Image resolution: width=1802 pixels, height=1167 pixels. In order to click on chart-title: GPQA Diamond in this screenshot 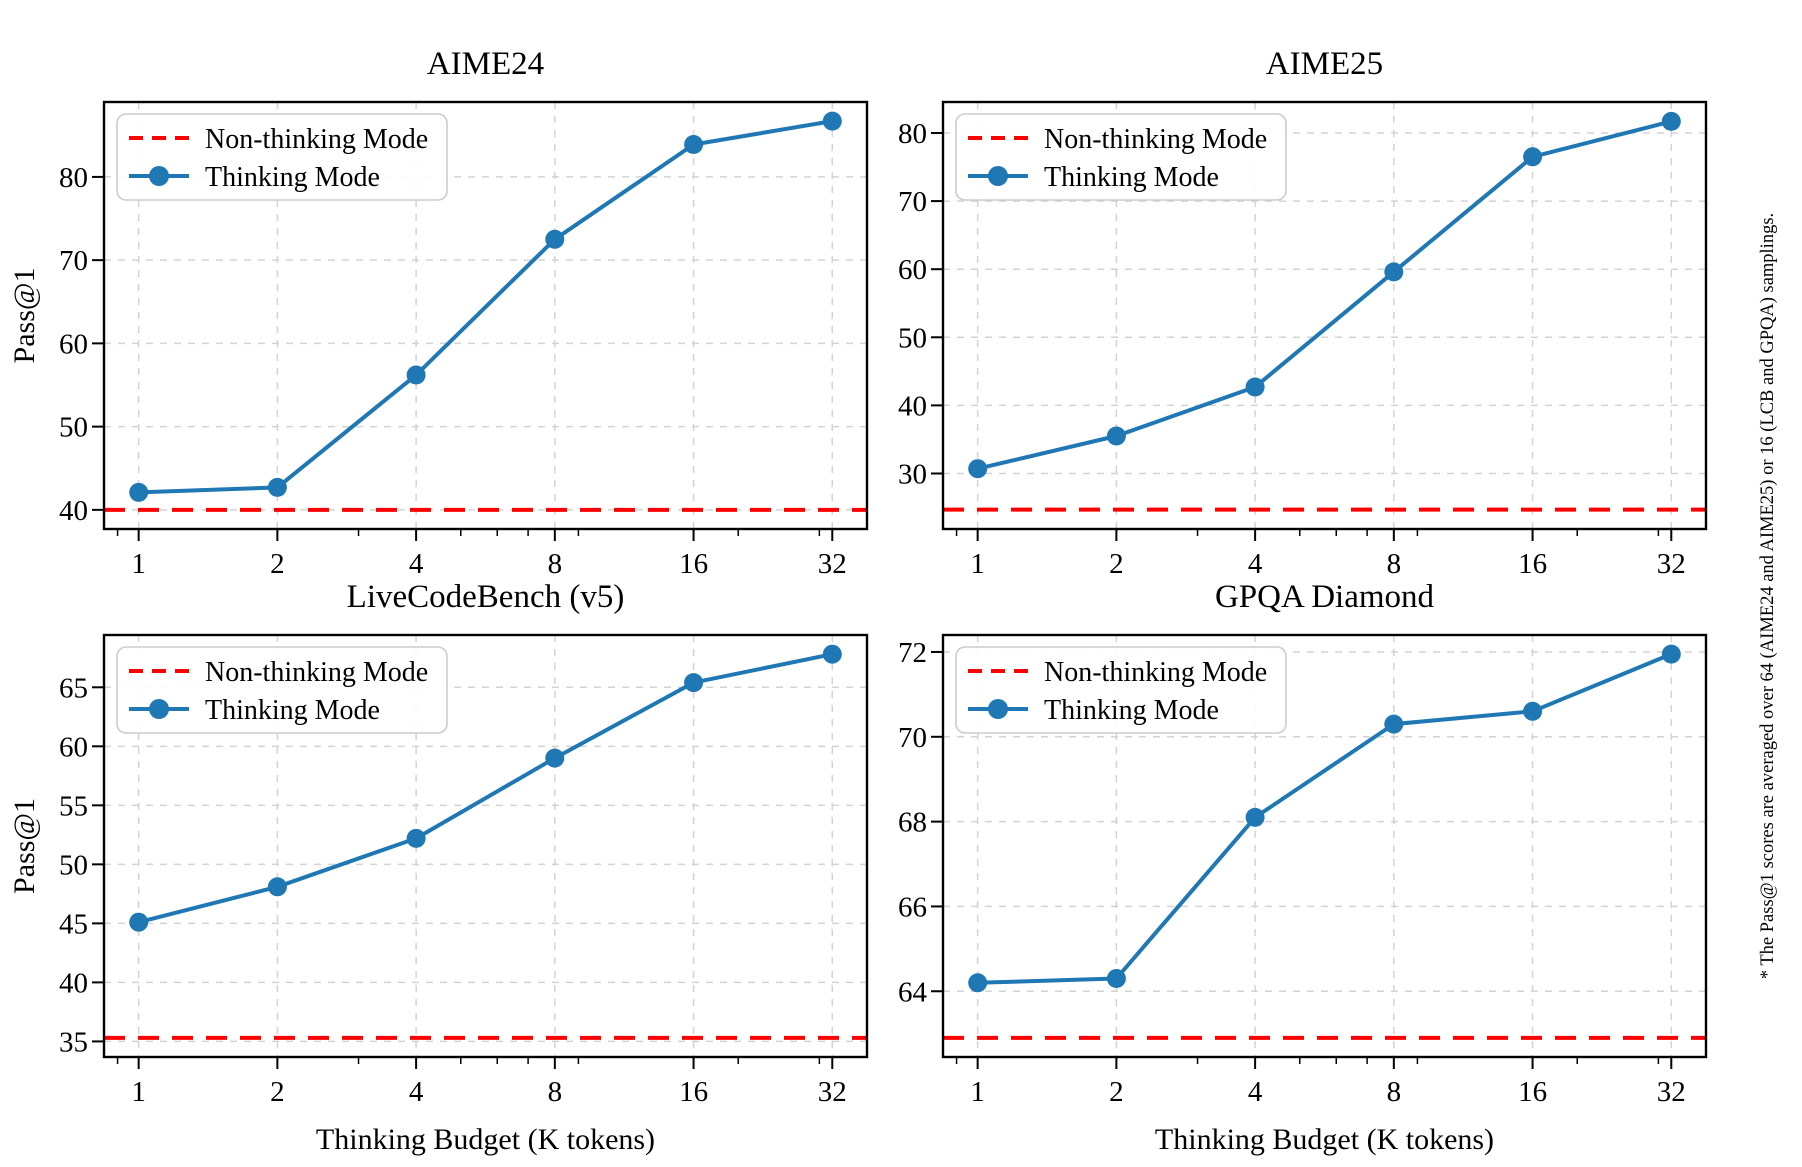, I will do `click(1325, 597)`.